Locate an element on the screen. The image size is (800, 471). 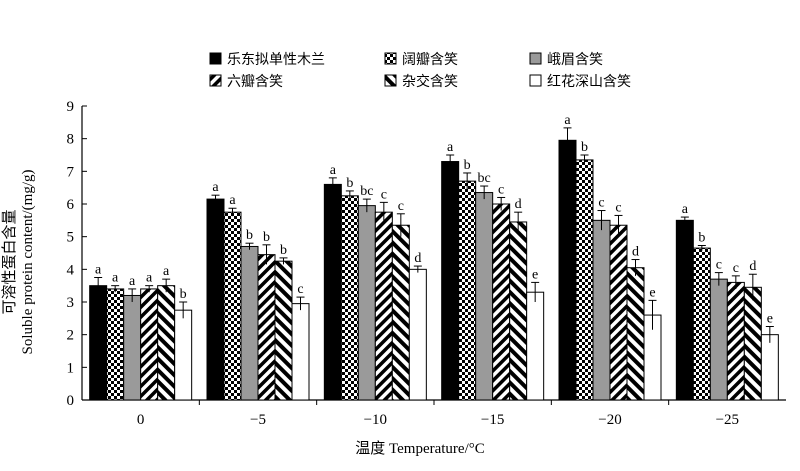
y-axis-title-cn: 可溶性蛋白含量 is located at coordinates (9, 261).